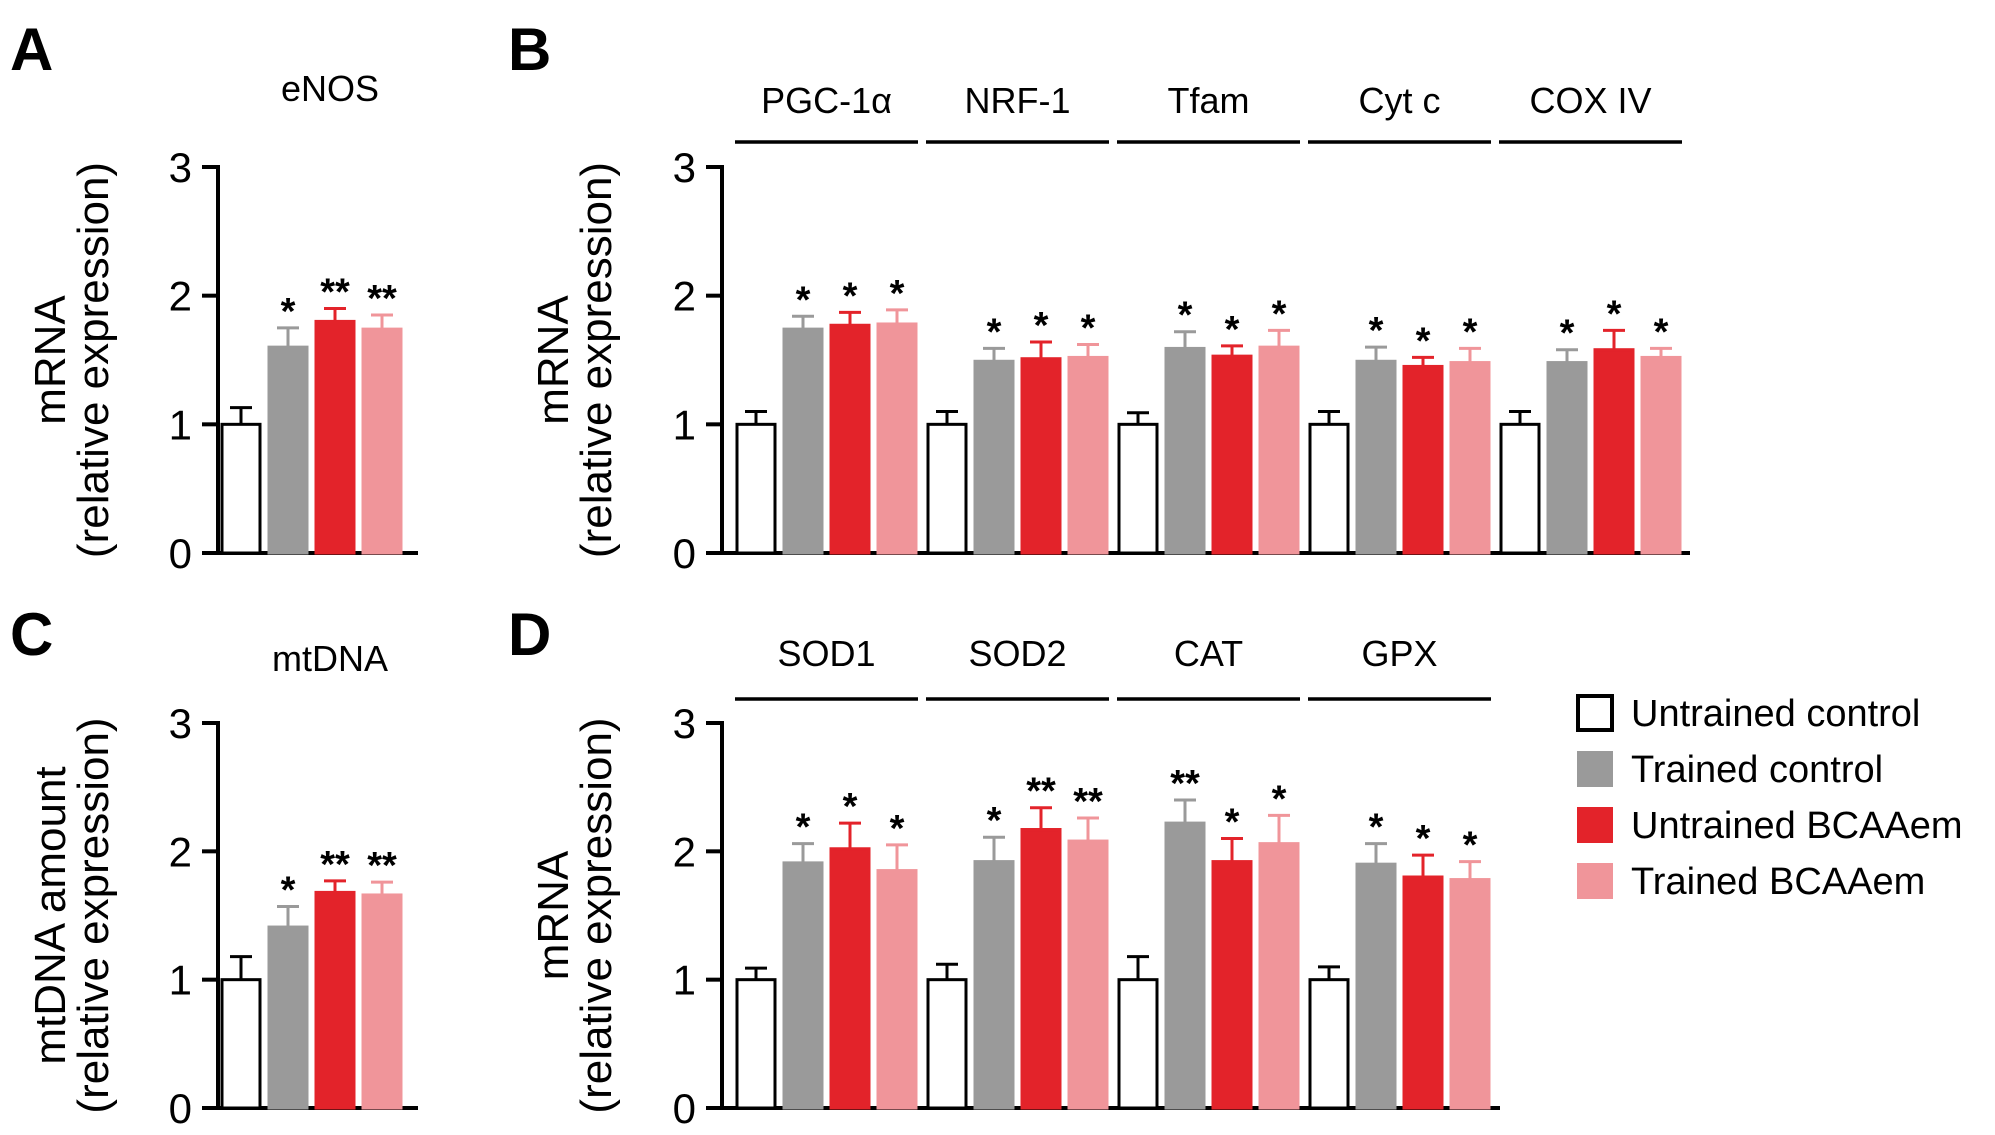 The height and width of the screenshot is (1135, 1995). Describe the element at coordinates (1018, 100) in the screenshot. I see `group-label: NRF-1` at that location.